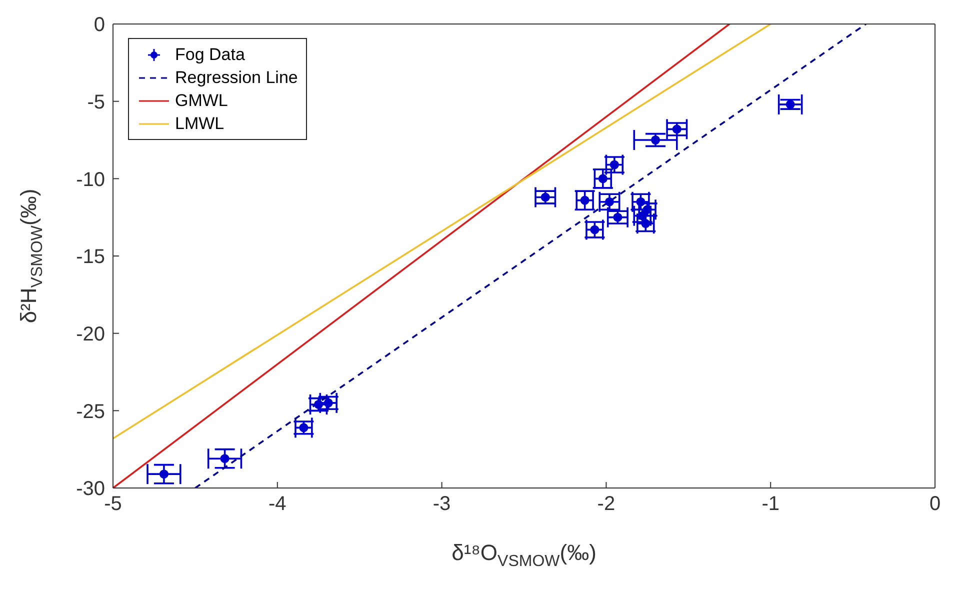 This screenshot has width=958, height=601. Describe the element at coordinates (236, 78) in the screenshot. I see `legend-label: Regression Line` at that location.